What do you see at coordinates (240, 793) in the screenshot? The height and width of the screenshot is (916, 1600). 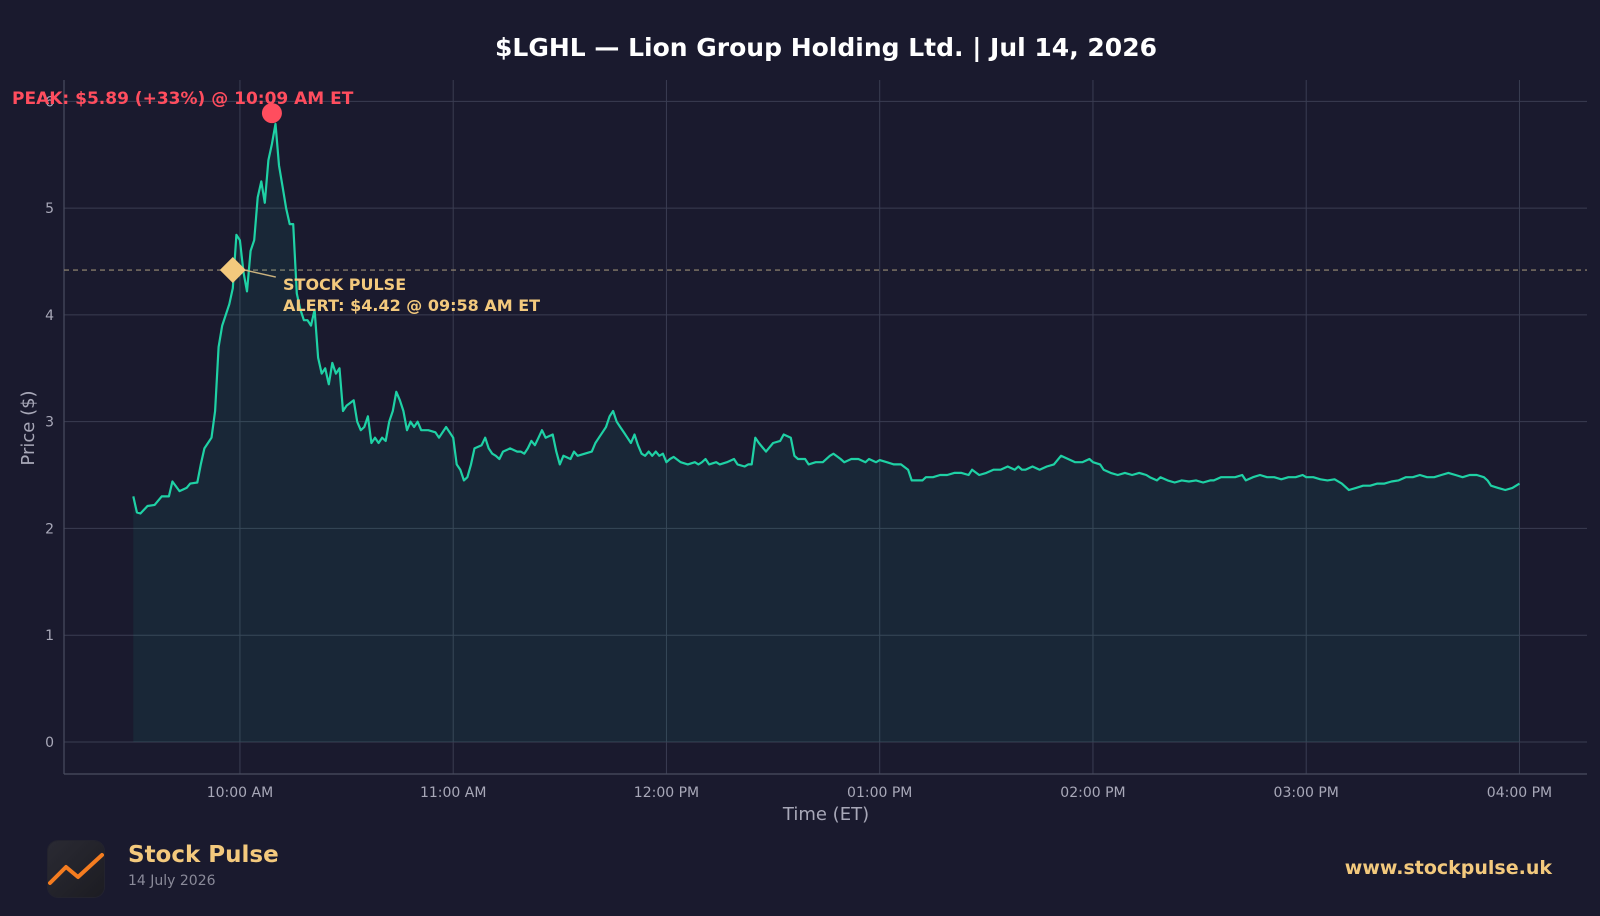 I see `x-tick-label: 10:00 AM` at bounding box center [240, 793].